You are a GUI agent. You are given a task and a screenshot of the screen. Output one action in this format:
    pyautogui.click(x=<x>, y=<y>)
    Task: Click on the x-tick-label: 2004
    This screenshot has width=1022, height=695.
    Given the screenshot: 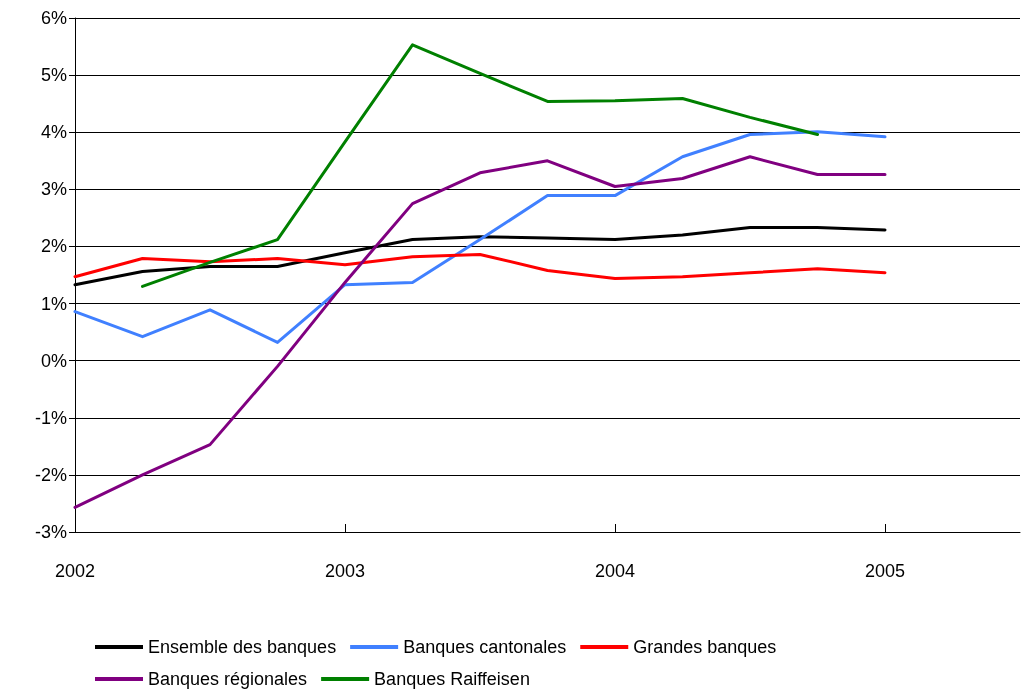 What is the action you would take?
    pyautogui.click(x=615, y=571)
    